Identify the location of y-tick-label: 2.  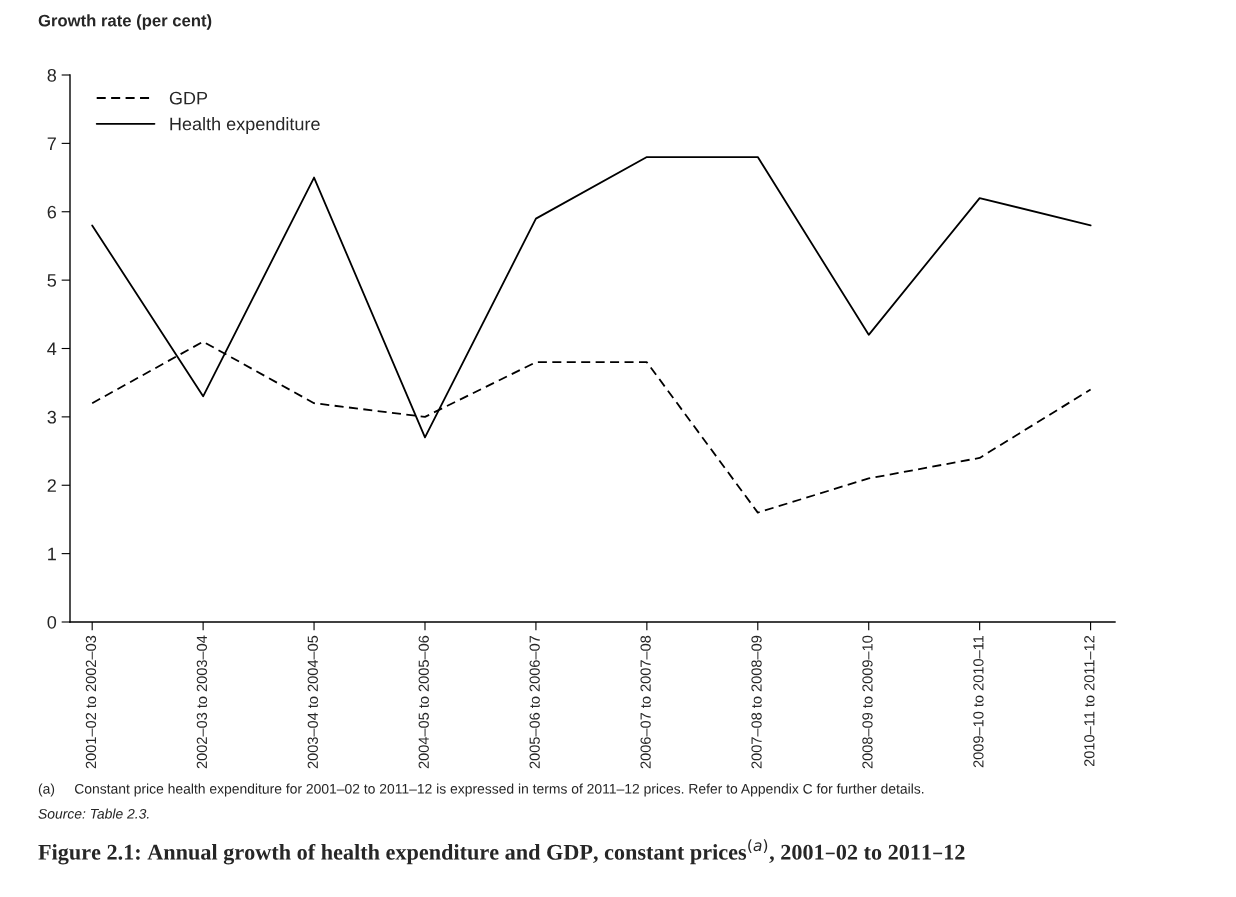
(51, 485).